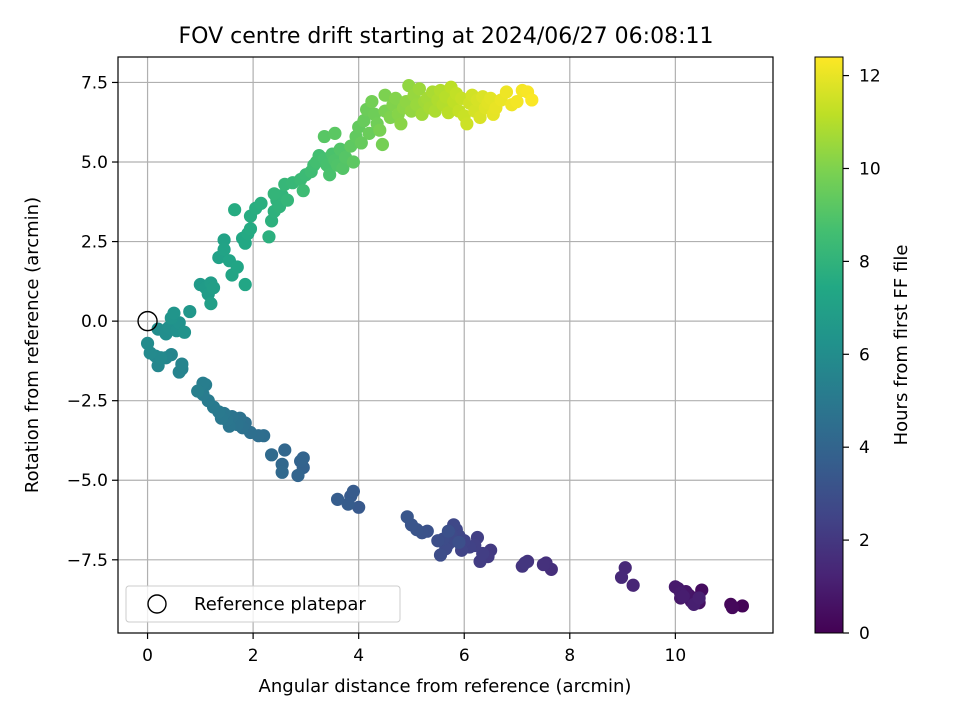  What do you see at coordinates (358, 656) in the screenshot?
I see `x-tick-label: 4` at bounding box center [358, 656].